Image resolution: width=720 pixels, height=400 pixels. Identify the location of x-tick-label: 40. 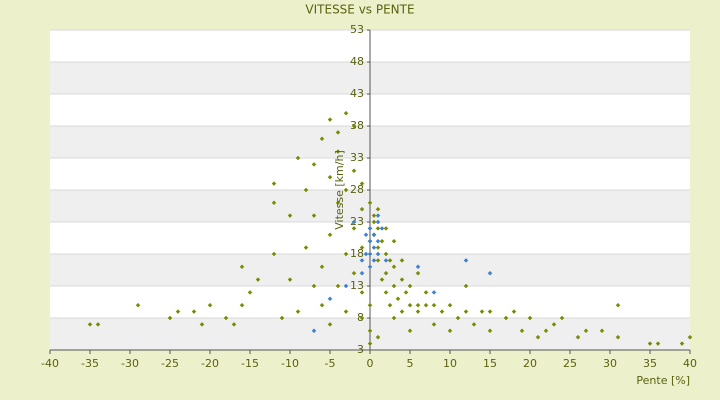
(690, 363).